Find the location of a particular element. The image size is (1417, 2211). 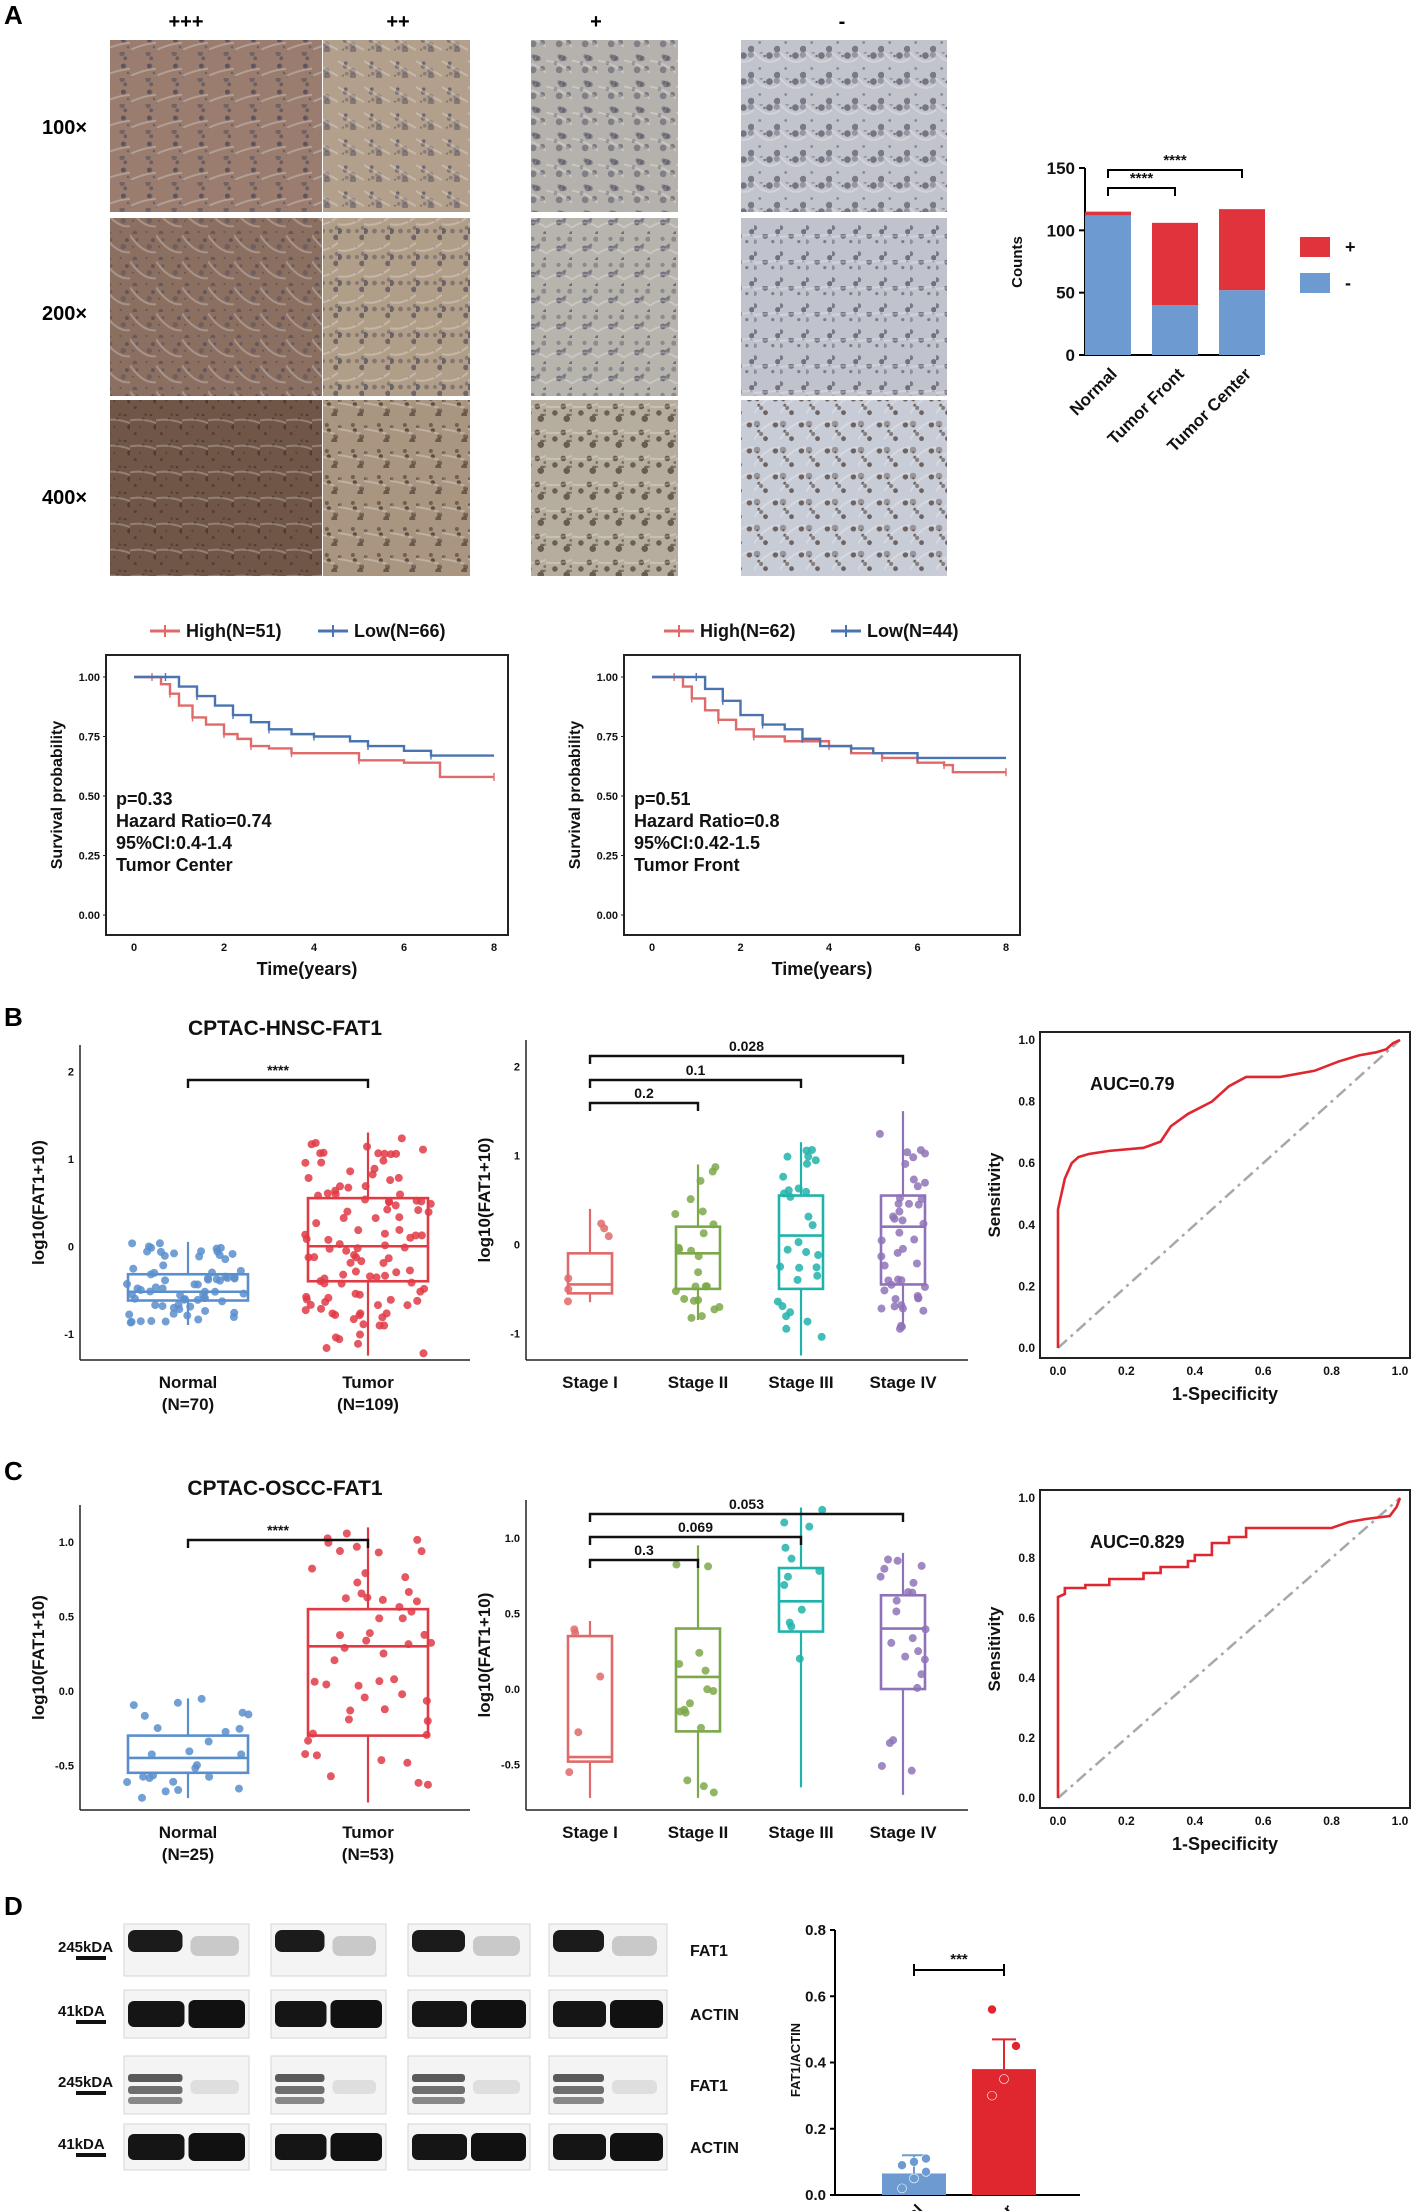

x-tick-label: 8 is located at coordinates (1006, 948).